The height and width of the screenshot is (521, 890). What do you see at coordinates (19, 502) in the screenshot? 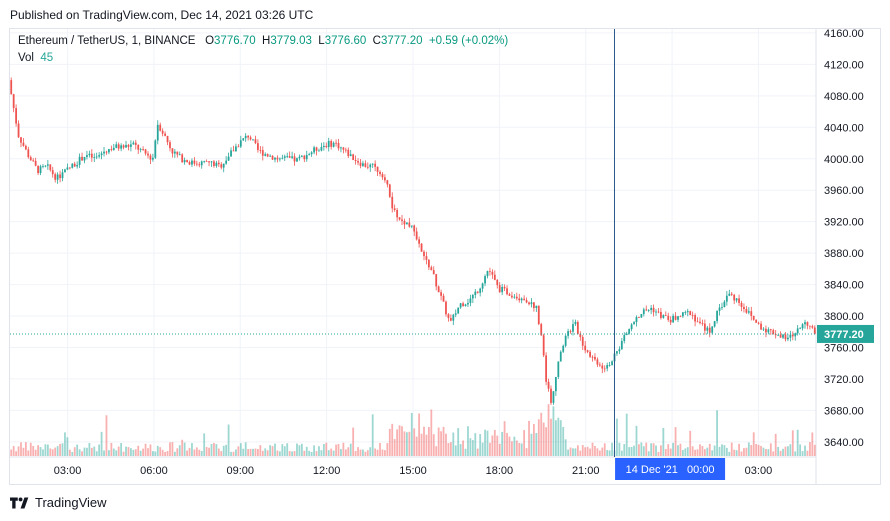
I see `tradingview-logo-icon` at bounding box center [19, 502].